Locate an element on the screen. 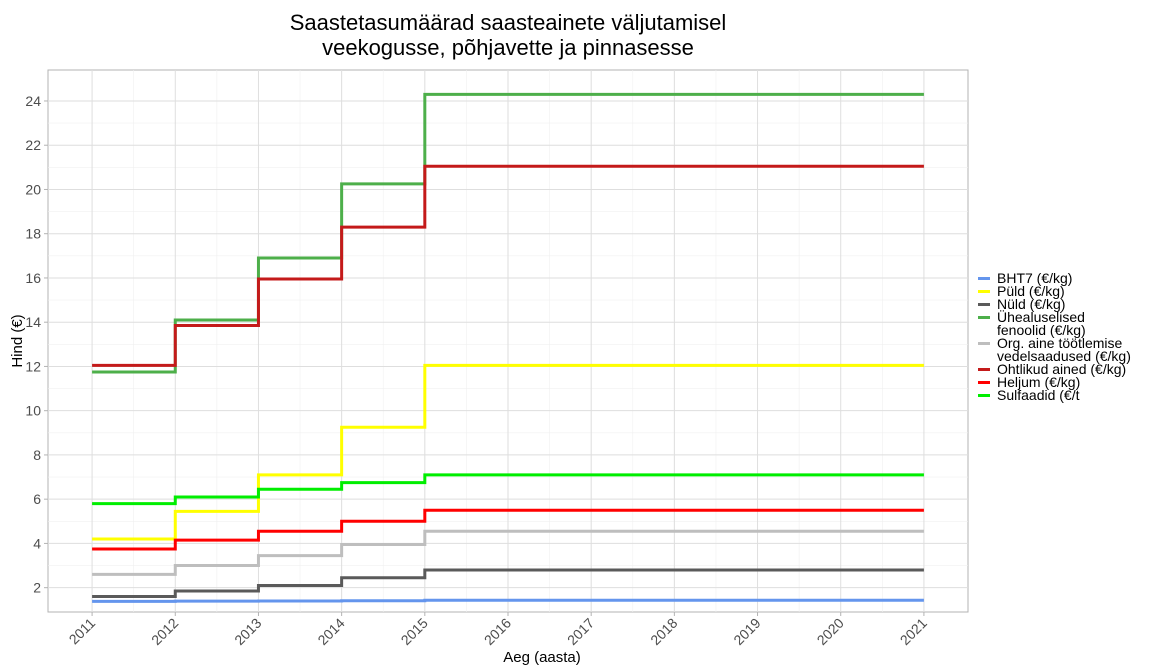 The height and width of the screenshot is (668, 1163). legend-item: Heljum (€/kg) is located at coordinates (1054, 382).